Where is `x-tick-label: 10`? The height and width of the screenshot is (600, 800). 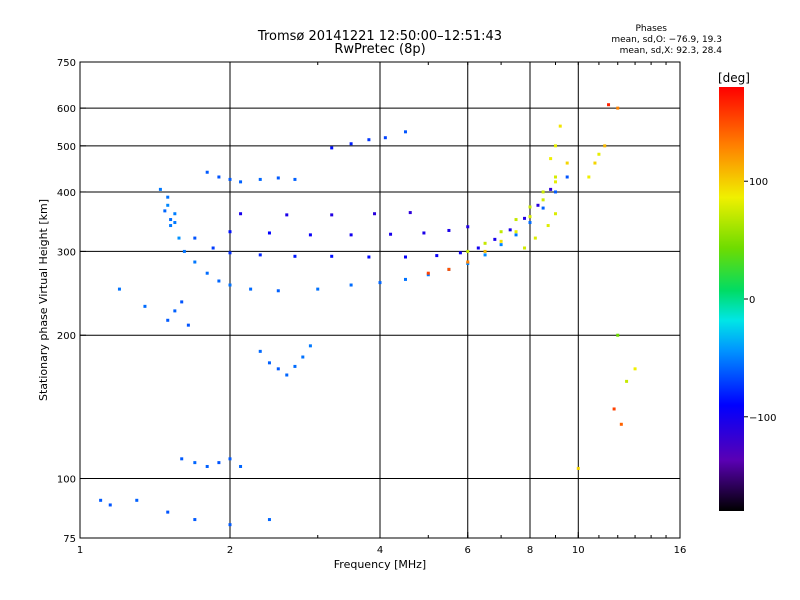
x-tick-label: 10 is located at coordinates (578, 550).